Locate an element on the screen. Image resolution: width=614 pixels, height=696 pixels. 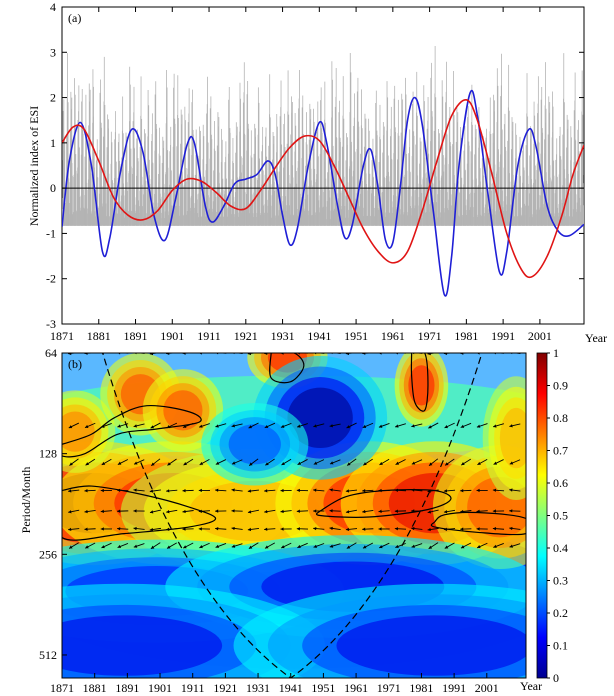
x-tick-label: 1911 is located at coordinates (209, 336).